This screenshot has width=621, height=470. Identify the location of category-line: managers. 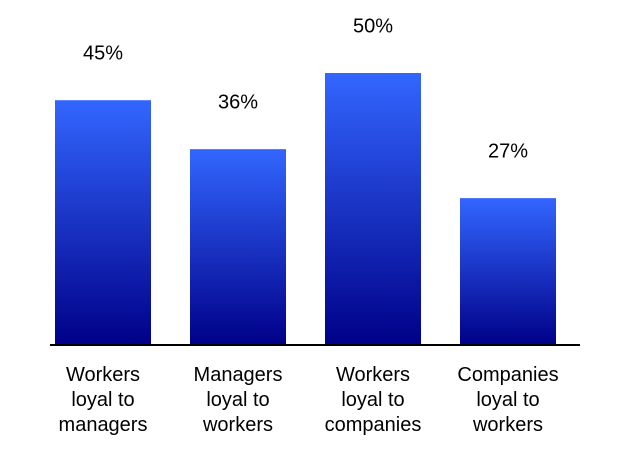
(103, 425).